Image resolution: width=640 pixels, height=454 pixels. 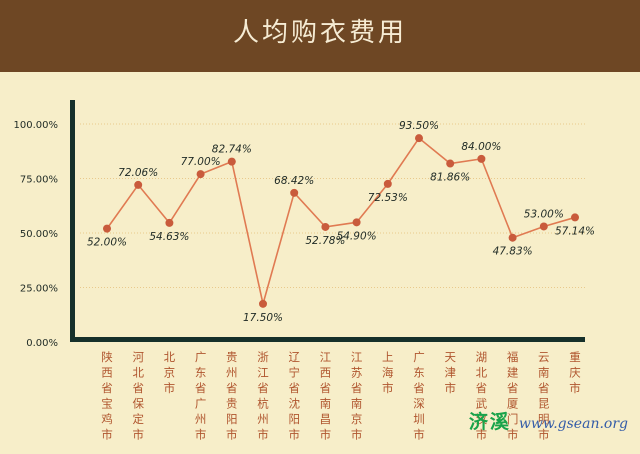 I want to click on data-label: 54.63%, so click(x=169, y=237).